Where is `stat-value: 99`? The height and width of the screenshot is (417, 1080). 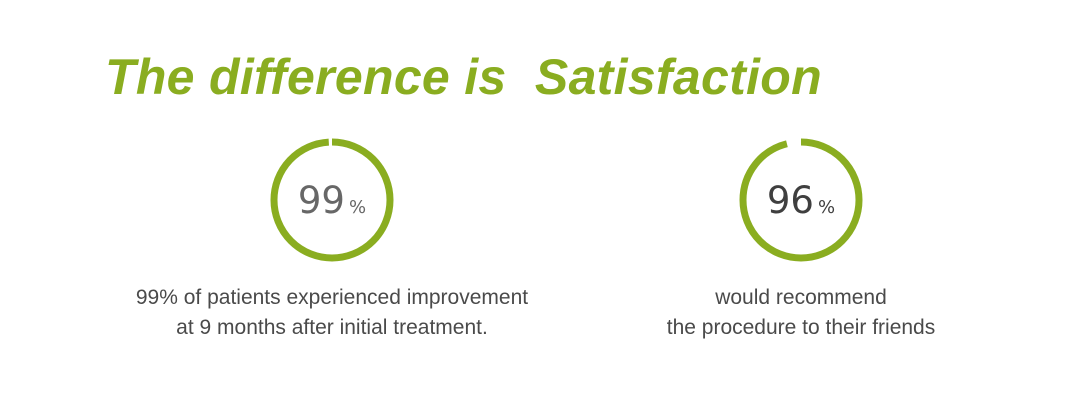 stat-value: 99 is located at coordinates (321, 200).